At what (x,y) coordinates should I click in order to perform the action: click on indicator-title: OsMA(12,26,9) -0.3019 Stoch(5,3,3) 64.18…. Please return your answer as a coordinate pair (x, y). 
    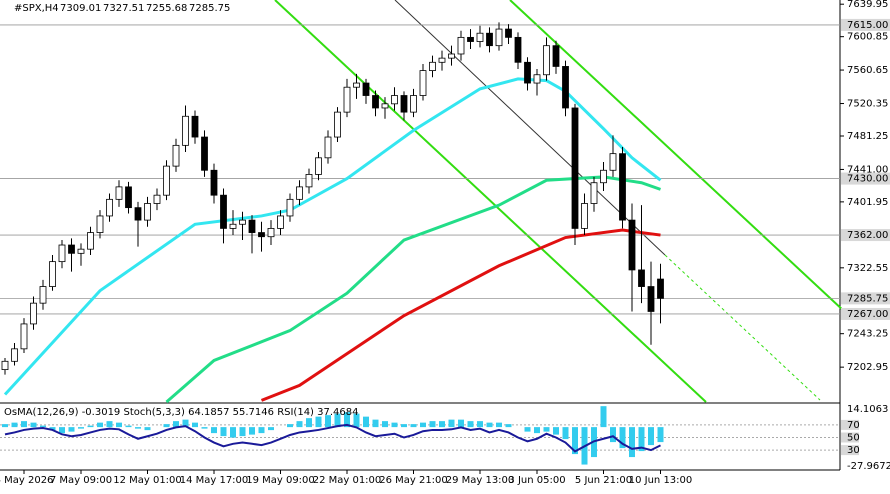
    Looking at the image, I should click on (181, 412).